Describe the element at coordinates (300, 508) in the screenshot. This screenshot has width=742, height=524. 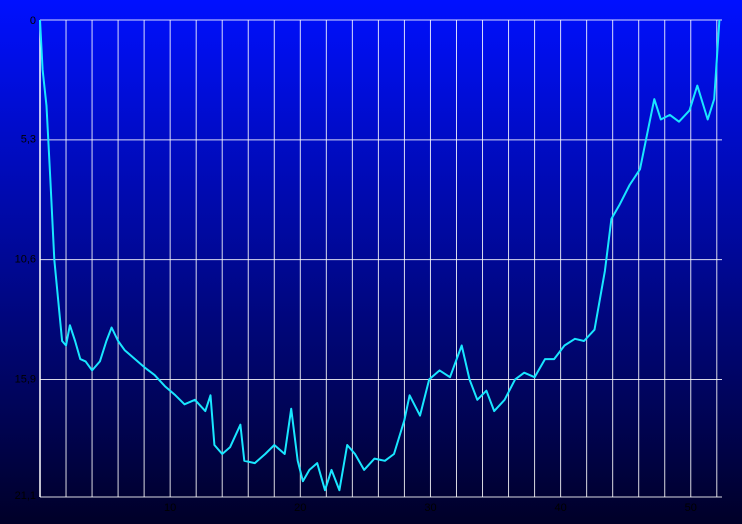
I see `x-tick-label: 20` at that location.